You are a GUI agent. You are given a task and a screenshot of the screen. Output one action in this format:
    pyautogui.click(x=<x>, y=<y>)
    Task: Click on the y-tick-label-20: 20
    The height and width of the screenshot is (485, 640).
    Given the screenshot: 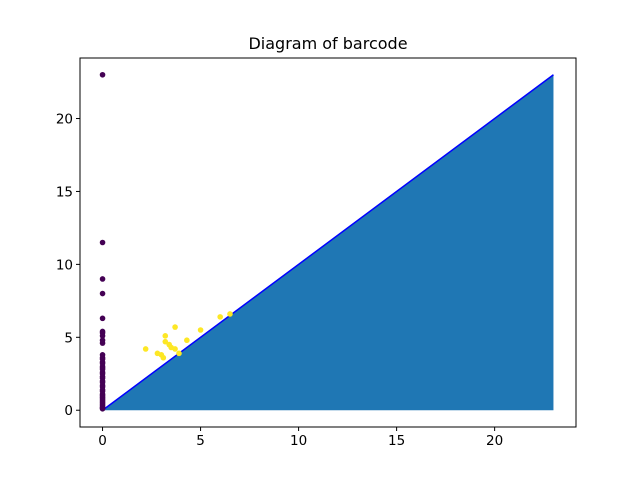 What is the action you would take?
    pyautogui.click(x=64, y=120)
    